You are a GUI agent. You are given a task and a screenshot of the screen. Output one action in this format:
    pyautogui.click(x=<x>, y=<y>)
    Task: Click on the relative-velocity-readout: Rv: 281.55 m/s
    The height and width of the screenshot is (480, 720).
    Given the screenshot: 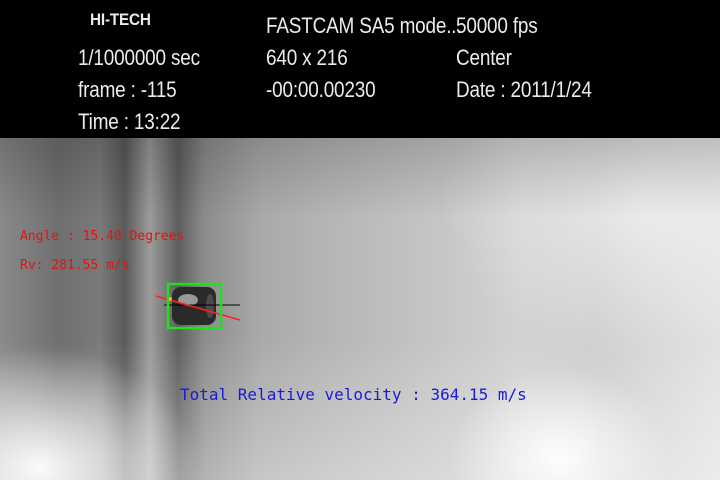 What is the action you would take?
    pyautogui.click(x=75, y=265)
    